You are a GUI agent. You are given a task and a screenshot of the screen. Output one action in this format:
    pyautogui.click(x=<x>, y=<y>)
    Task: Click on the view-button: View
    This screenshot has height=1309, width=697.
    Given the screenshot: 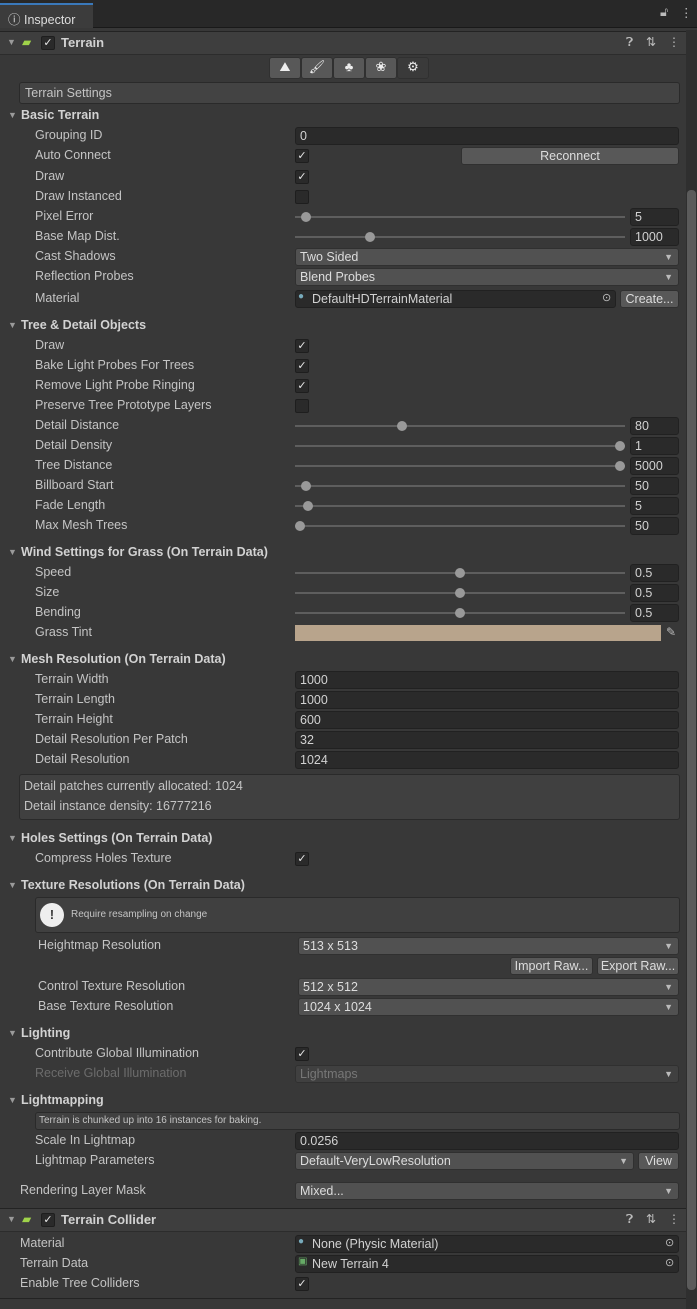 What is the action you would take?
    pyautogui.click(x=658, y=1161)
    